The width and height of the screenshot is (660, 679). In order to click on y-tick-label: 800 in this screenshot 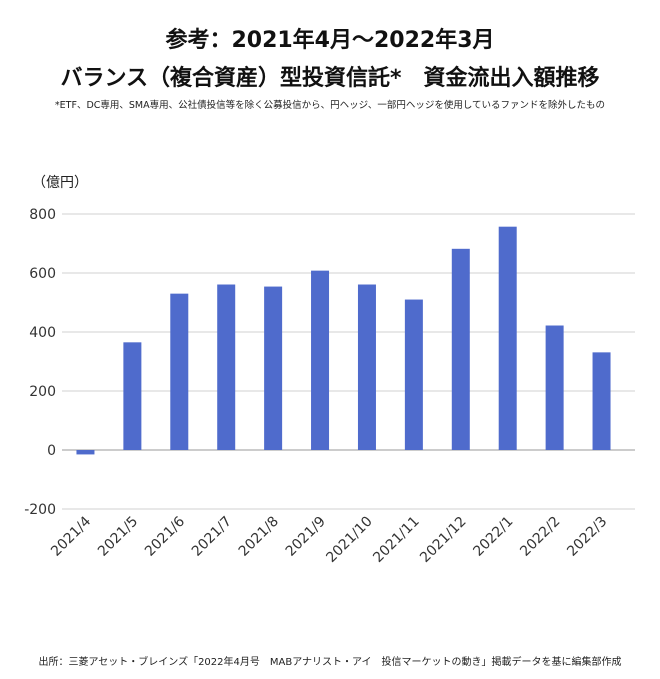, I will do `click(42, 215)`.